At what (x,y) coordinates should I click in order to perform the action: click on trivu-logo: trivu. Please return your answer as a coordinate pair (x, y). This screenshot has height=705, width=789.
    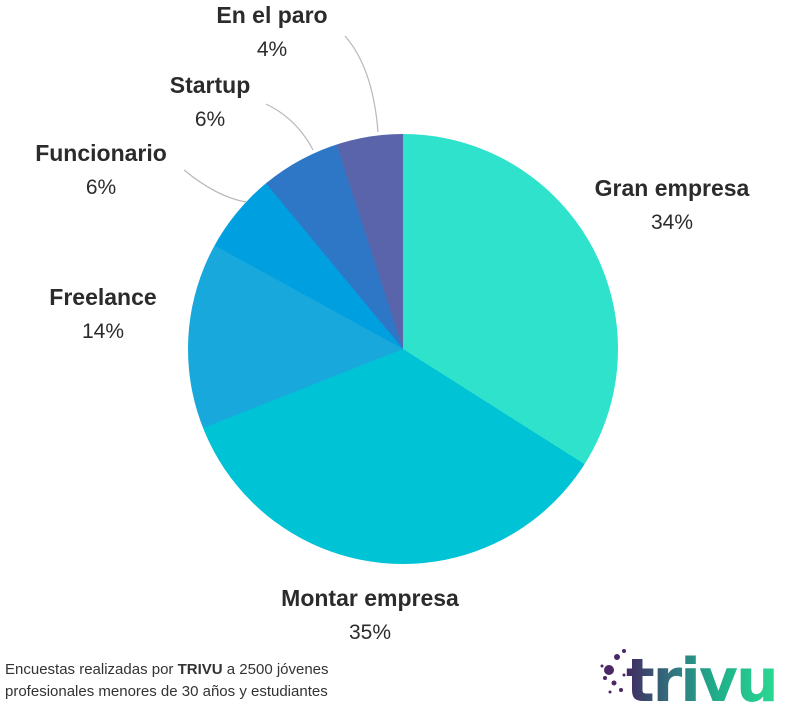
    Looking at the image, I should click on (689, 675).